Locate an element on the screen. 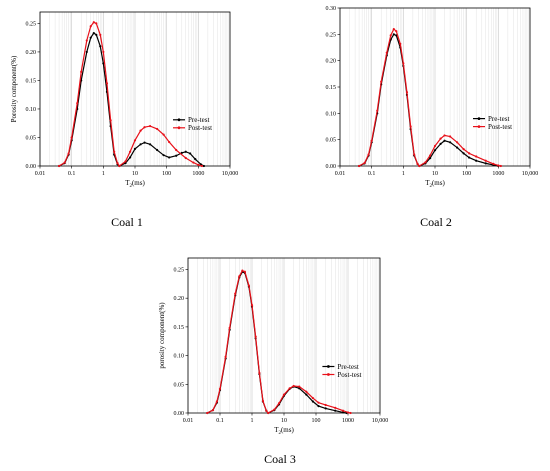 The height and width of the screenshot is (471, 550). y-tick-label: 0.05 is located at coordinates (179, 385).